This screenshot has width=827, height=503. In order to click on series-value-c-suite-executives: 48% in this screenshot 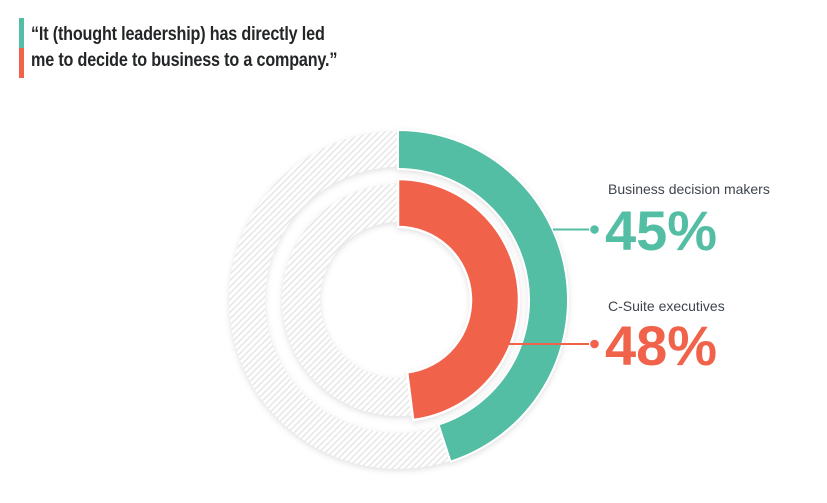, I will do `click(661, 345)`.